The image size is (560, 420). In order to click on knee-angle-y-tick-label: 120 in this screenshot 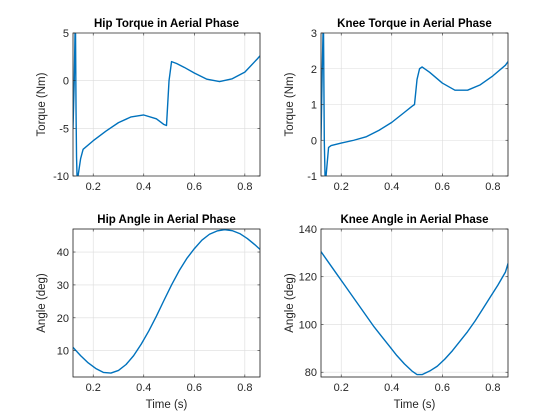, I will do `click(308, 278)`.